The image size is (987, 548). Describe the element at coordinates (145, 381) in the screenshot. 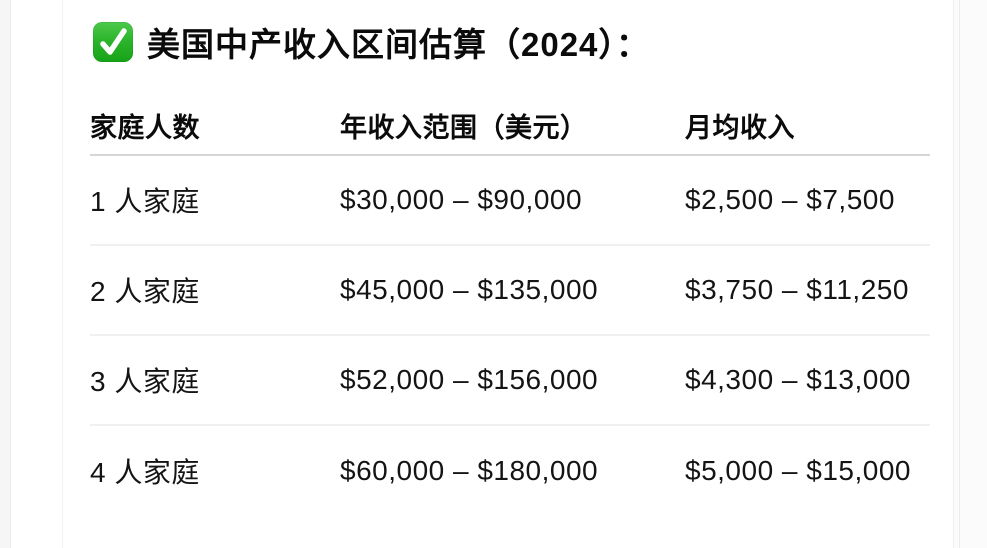

I see `cell-household: 3 人家庭` at that location.